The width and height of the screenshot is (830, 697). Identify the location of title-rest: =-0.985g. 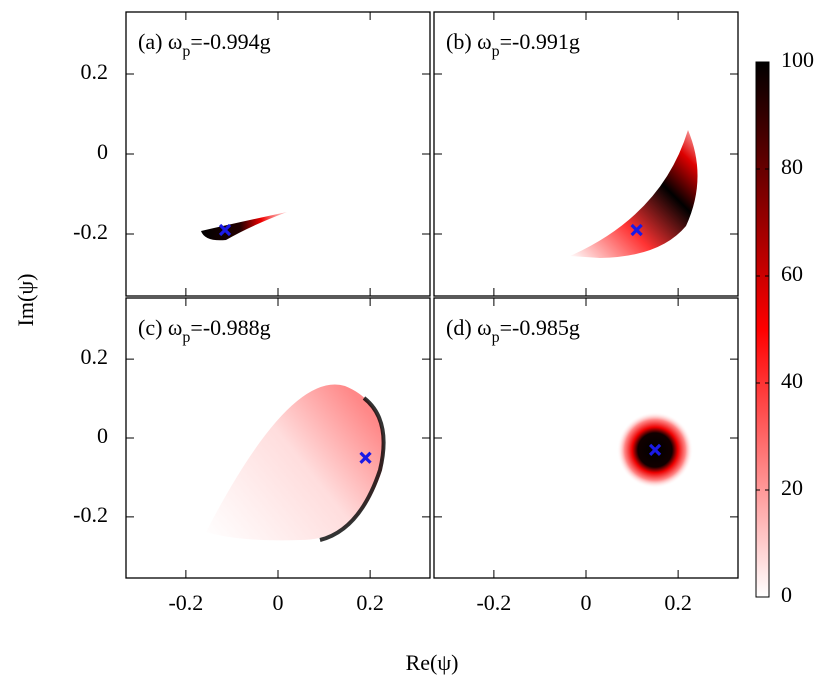
(540, 327).